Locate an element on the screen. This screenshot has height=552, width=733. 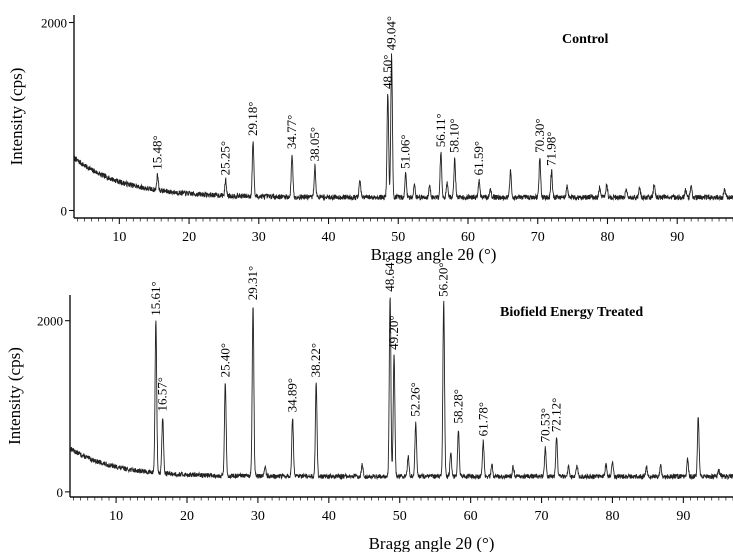
peak-label: 34.77° is located at coordinates (291, 132).